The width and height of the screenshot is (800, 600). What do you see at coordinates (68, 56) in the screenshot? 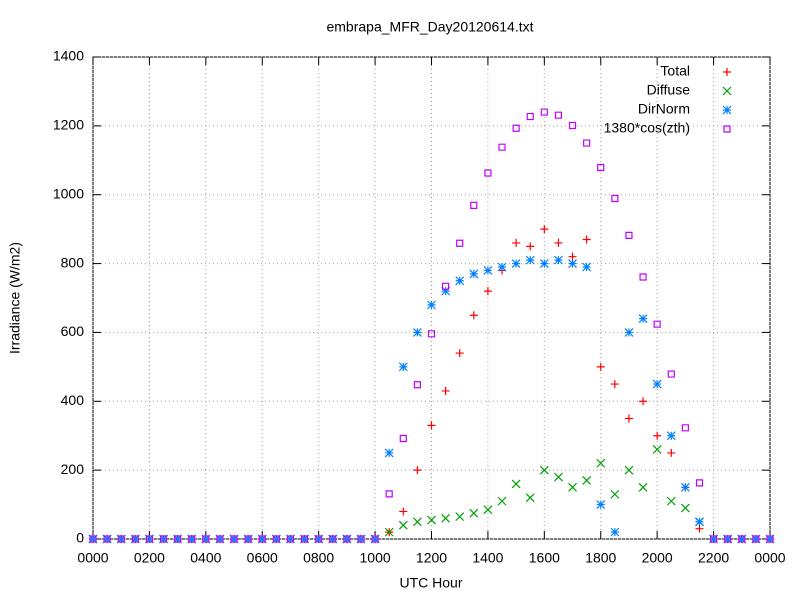
I see `y-tick-label: 1400` at bounding box center [68, 56].